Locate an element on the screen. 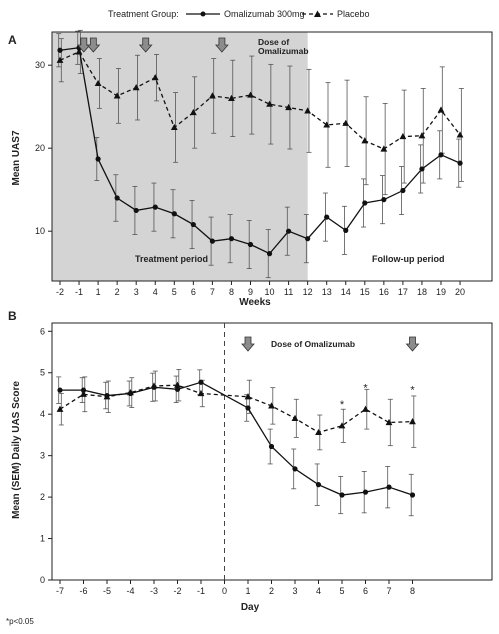 This screenshot has height=634, width=499. panel-a-y-axis-label: Mean UAS7 is located at coordinates (16, 157).